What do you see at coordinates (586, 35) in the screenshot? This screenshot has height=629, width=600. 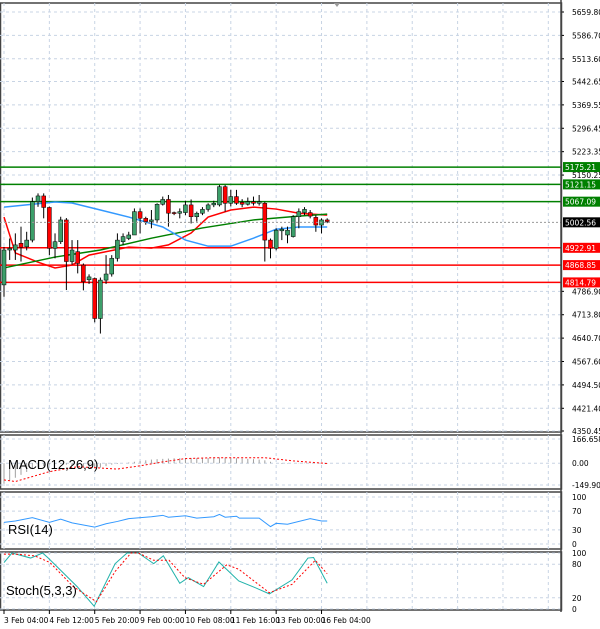 I see `price-tick-label: 5586.70` at bounding box center [586, 35].